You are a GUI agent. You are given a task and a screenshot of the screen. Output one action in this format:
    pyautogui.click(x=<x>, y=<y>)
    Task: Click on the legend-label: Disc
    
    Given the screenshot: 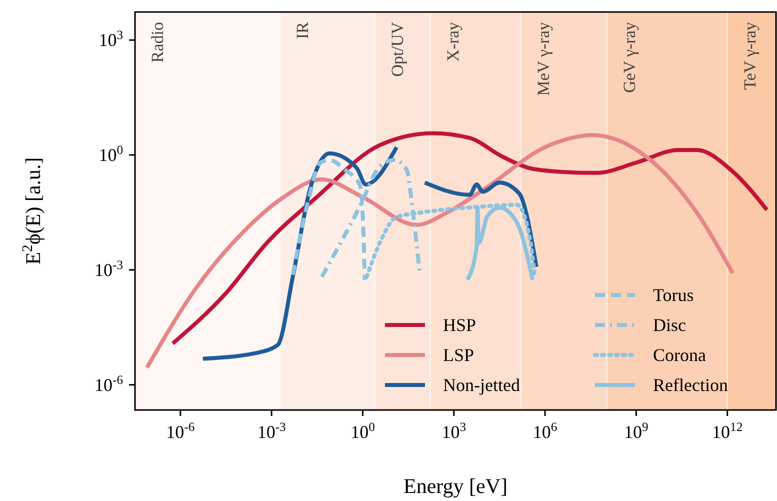 What is the action you would take?
    pyautogui.click(x=669, y=325)
    